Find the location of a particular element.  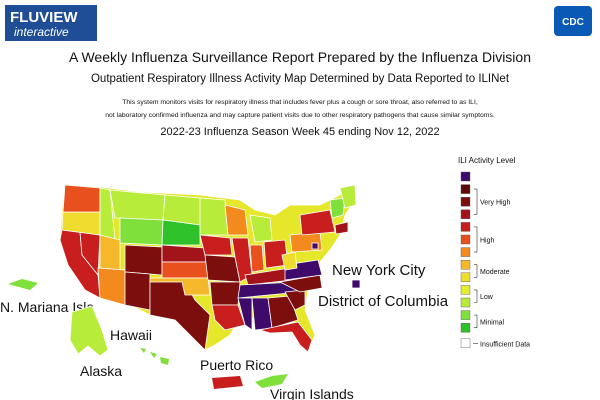

legend-level: Low is located at coordinates (487, 297).